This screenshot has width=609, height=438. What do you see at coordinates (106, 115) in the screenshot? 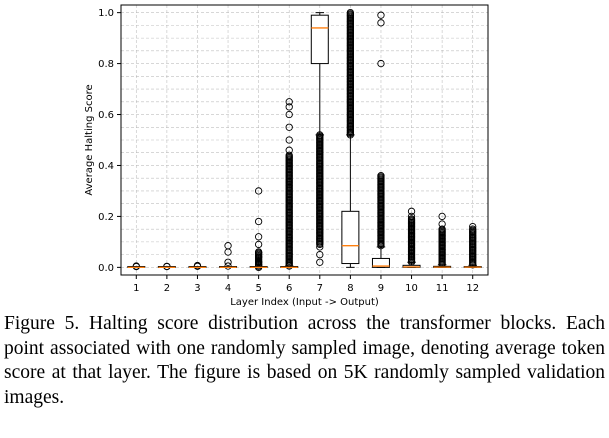
I see `y-tick-label: 0.6` at bounding box center [106, 115].